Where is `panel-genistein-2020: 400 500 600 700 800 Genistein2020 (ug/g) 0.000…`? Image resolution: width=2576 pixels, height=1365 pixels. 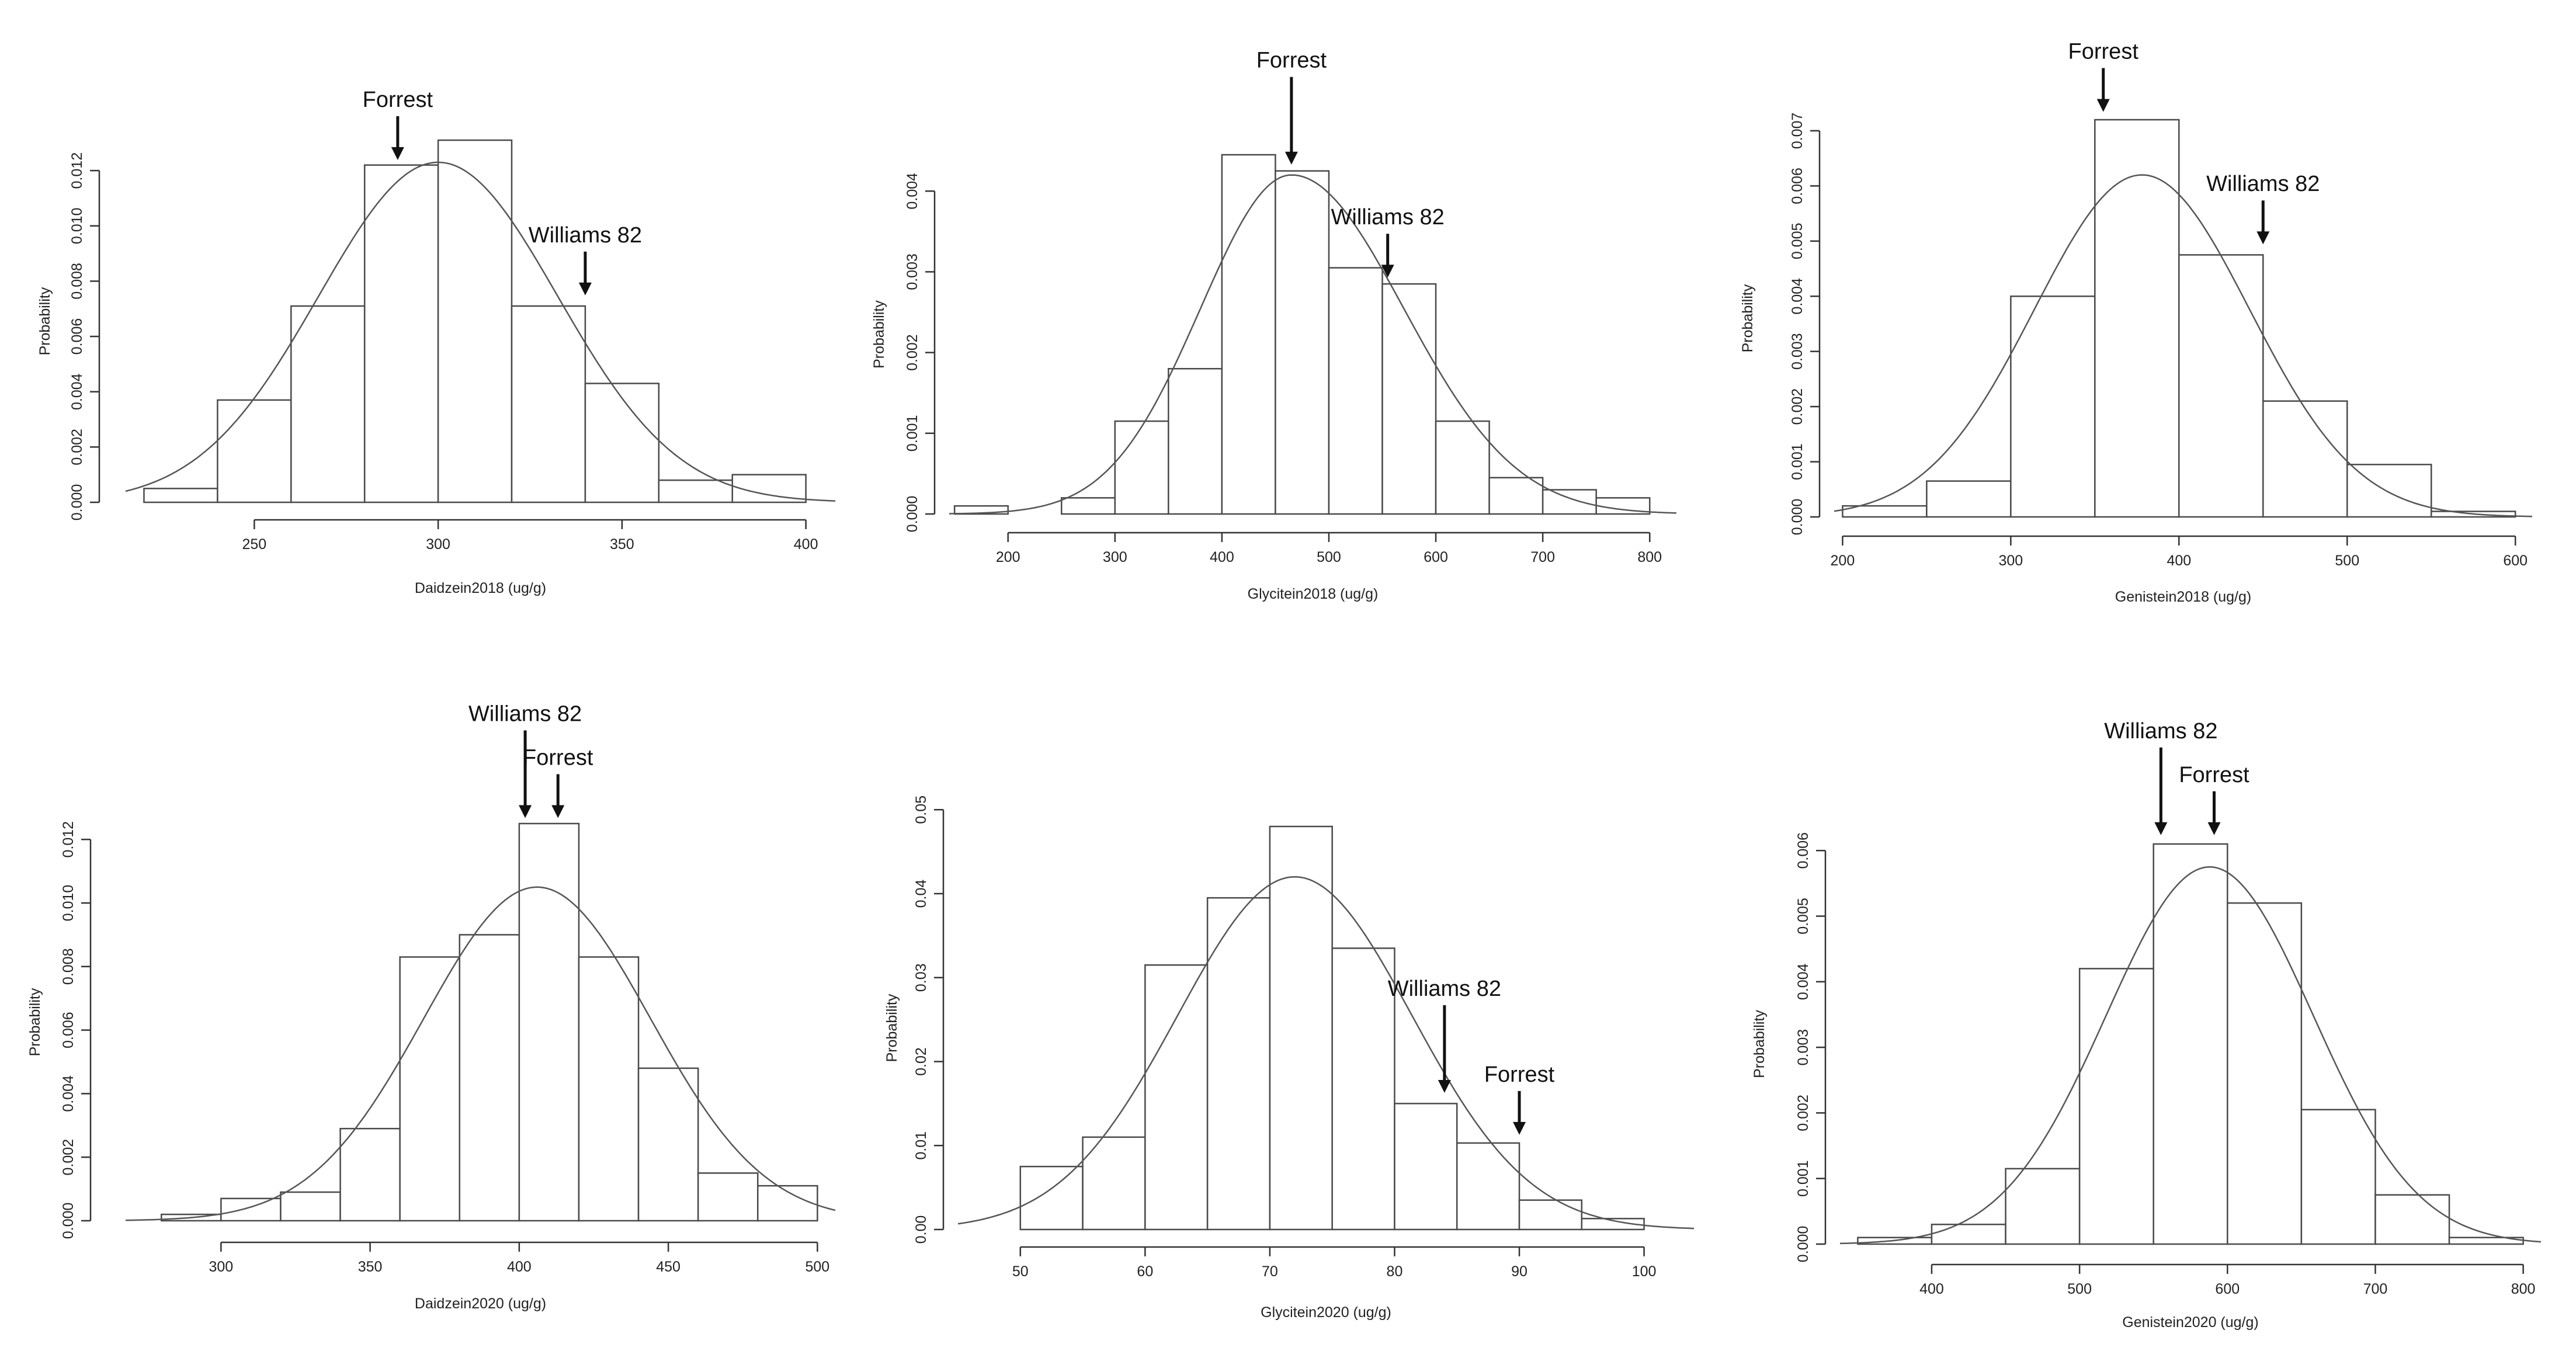 panel-genistein-2020: 400 500 600 700 800 Genistein2020 (ug/g) 0.000… is located at coordinates (2146, 1025).